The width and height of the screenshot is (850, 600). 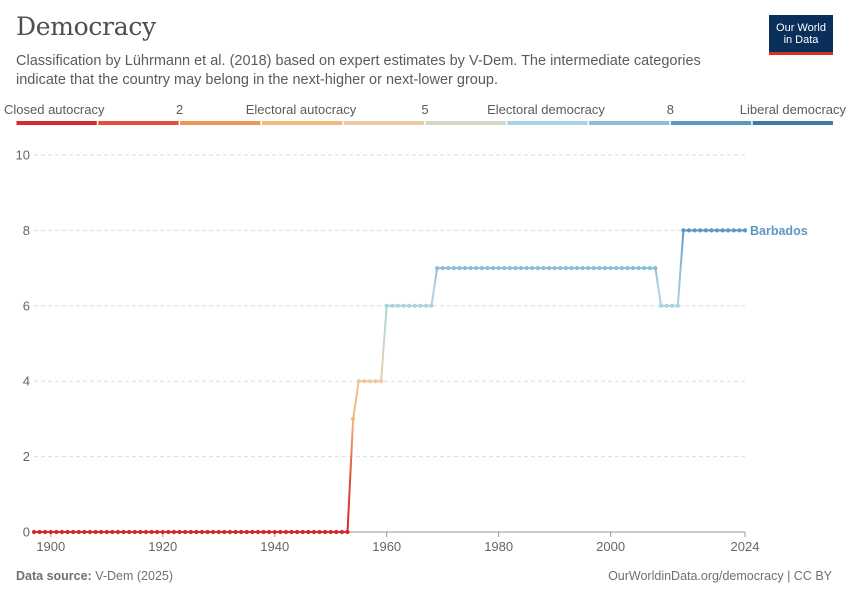 I want to click on y-tick-label: 4, so click(x=26, y=381).